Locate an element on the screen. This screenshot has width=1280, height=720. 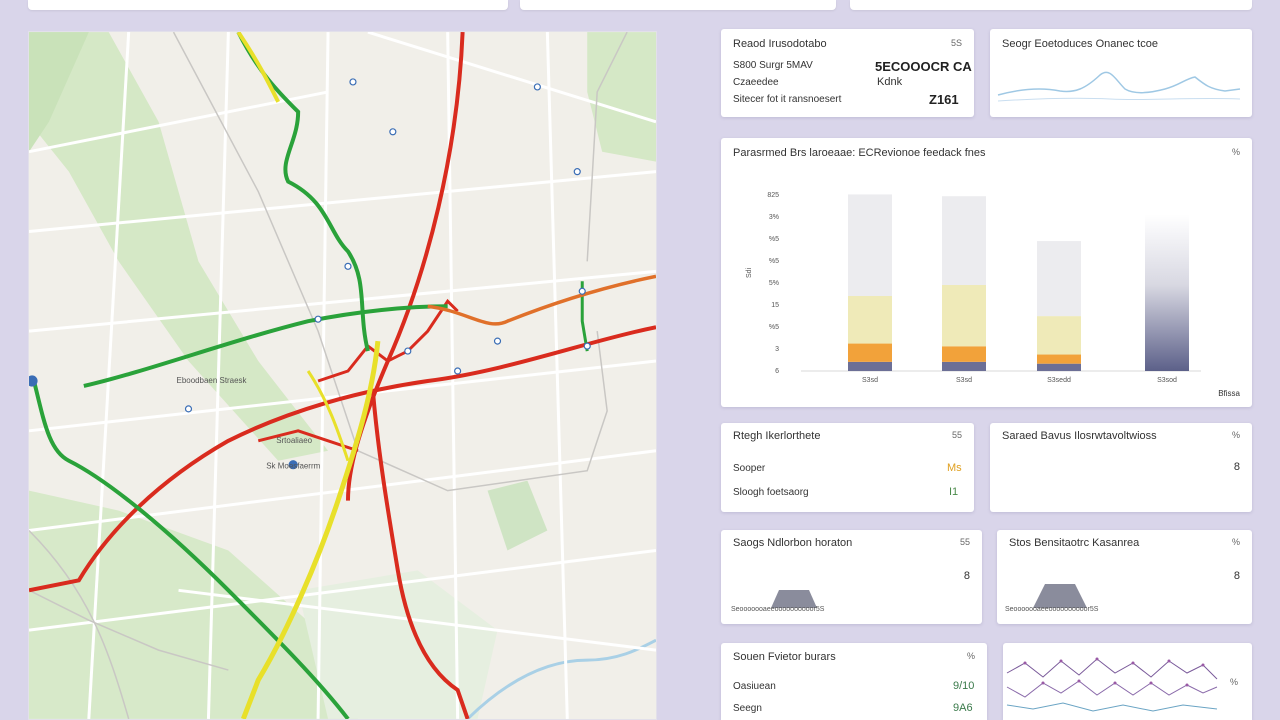
sparkline-card: Seogr Eoetoduces Onanec tcoe is located at coordinates (1121, 73).